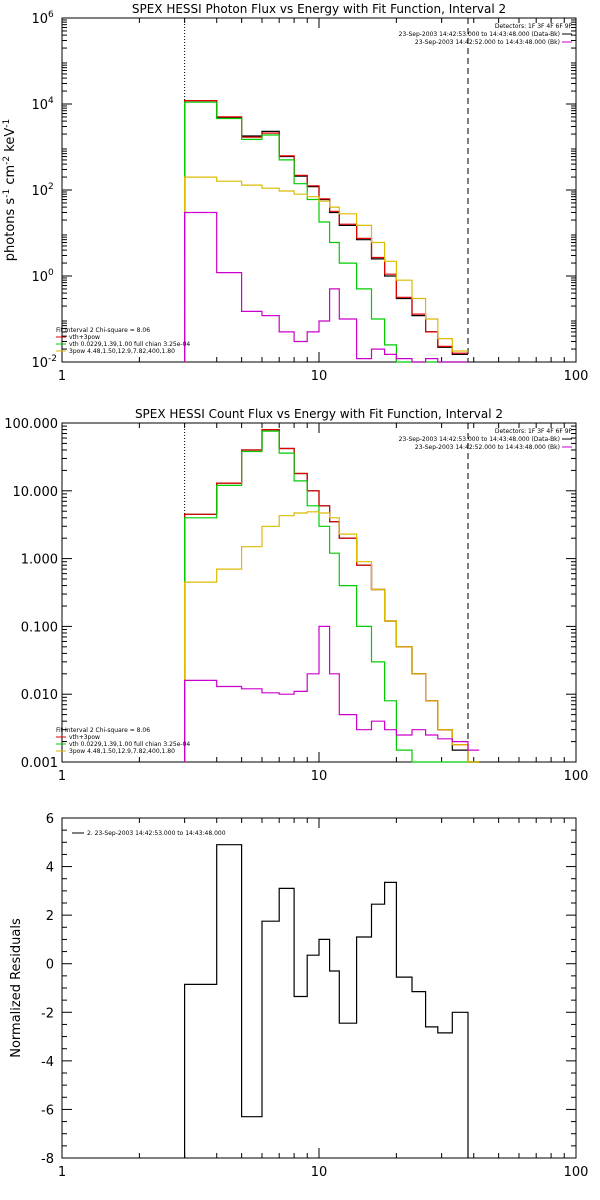 This screenshot has height=1200, width=600. Describe the element at coordinates (7, 160) in the screenshot. I see `y-axis-label-exponent: -2` at that location.